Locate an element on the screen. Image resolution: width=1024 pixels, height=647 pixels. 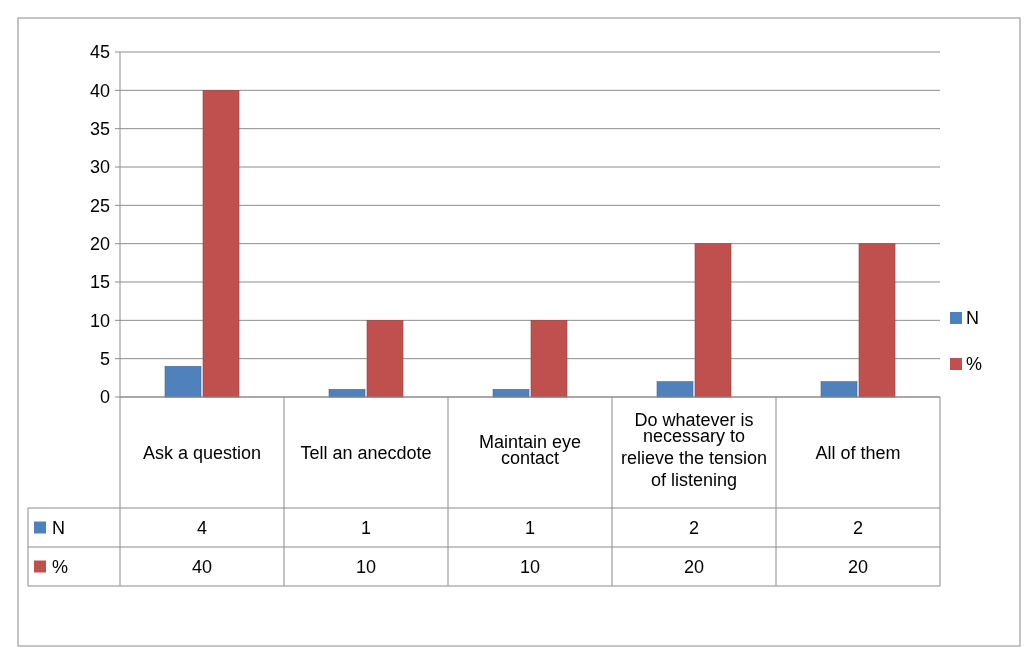
text: N is located at coordinates (58, 527).